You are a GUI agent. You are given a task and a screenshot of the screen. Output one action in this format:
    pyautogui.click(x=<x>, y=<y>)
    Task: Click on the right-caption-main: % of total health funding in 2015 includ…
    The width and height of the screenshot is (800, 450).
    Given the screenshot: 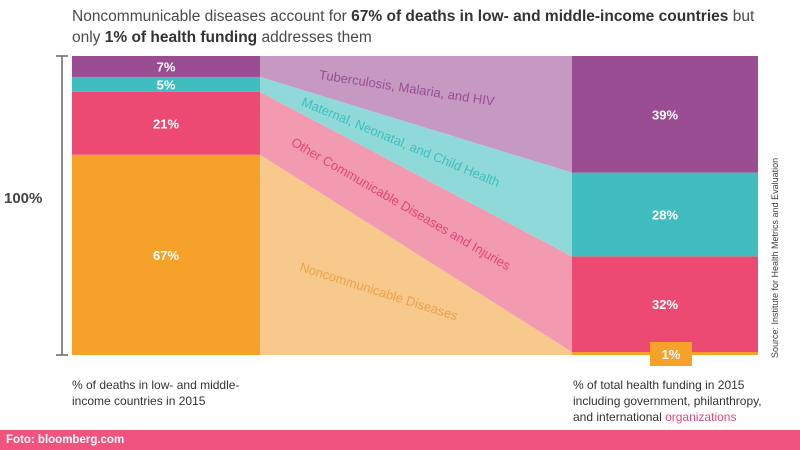 What is the action you would take?
    pyautogui.click(x=667, y=401)
    